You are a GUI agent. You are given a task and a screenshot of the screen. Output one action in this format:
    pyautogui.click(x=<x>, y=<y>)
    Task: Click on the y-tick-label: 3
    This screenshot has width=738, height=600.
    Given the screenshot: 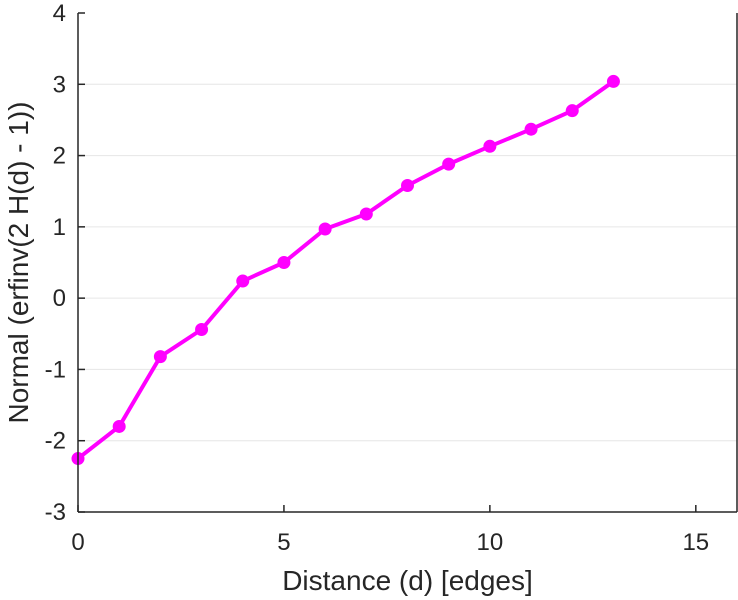 What is the action you would take?
    pyautogui.click(x=59, y=84)
    